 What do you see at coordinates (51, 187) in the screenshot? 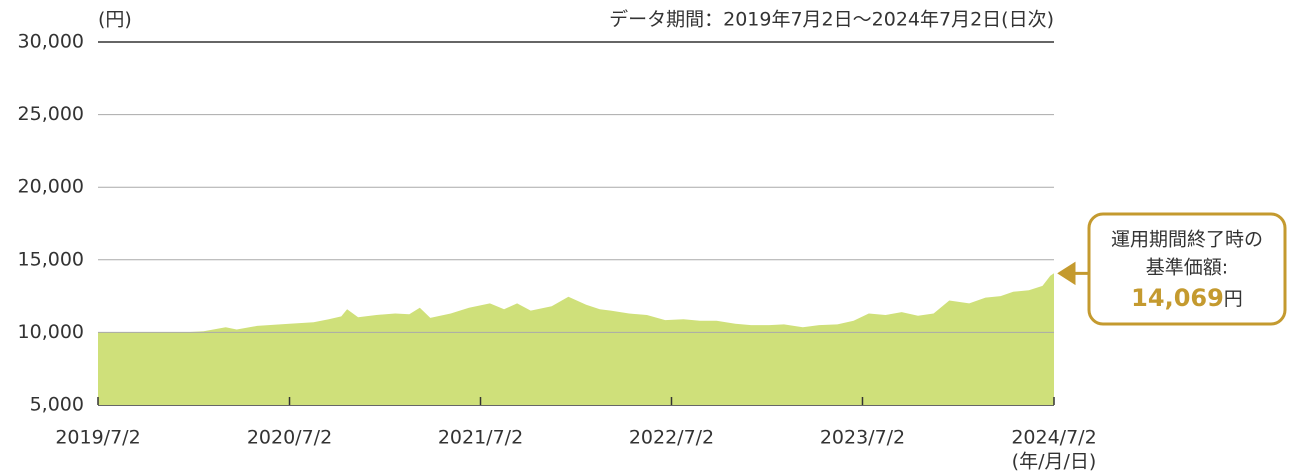
I see `y-tick-label: 20,000` at bounding box center [51, 187].